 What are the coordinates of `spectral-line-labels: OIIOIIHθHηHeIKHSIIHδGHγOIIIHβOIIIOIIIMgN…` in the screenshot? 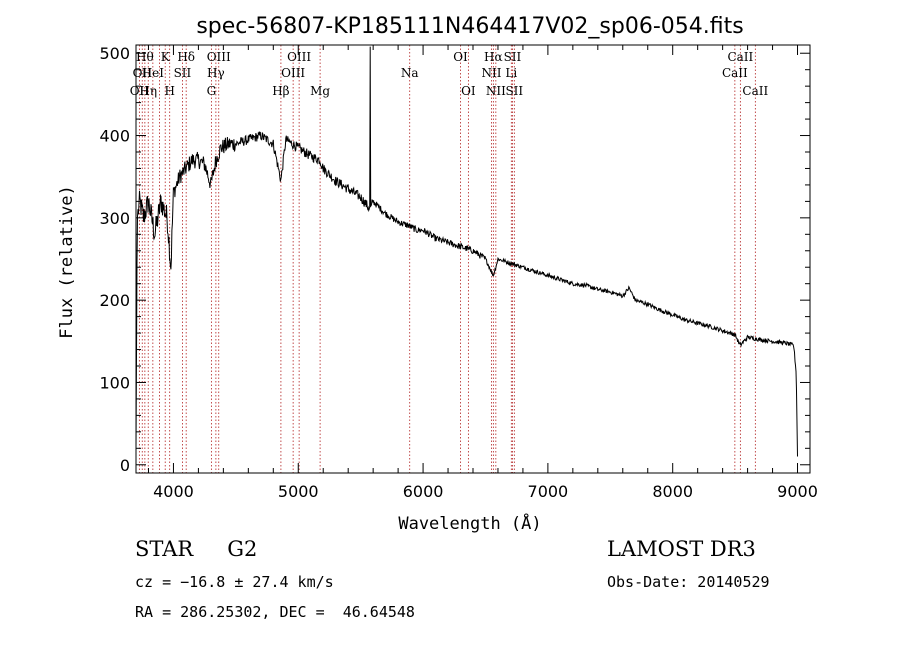 It's located at (449, 74).